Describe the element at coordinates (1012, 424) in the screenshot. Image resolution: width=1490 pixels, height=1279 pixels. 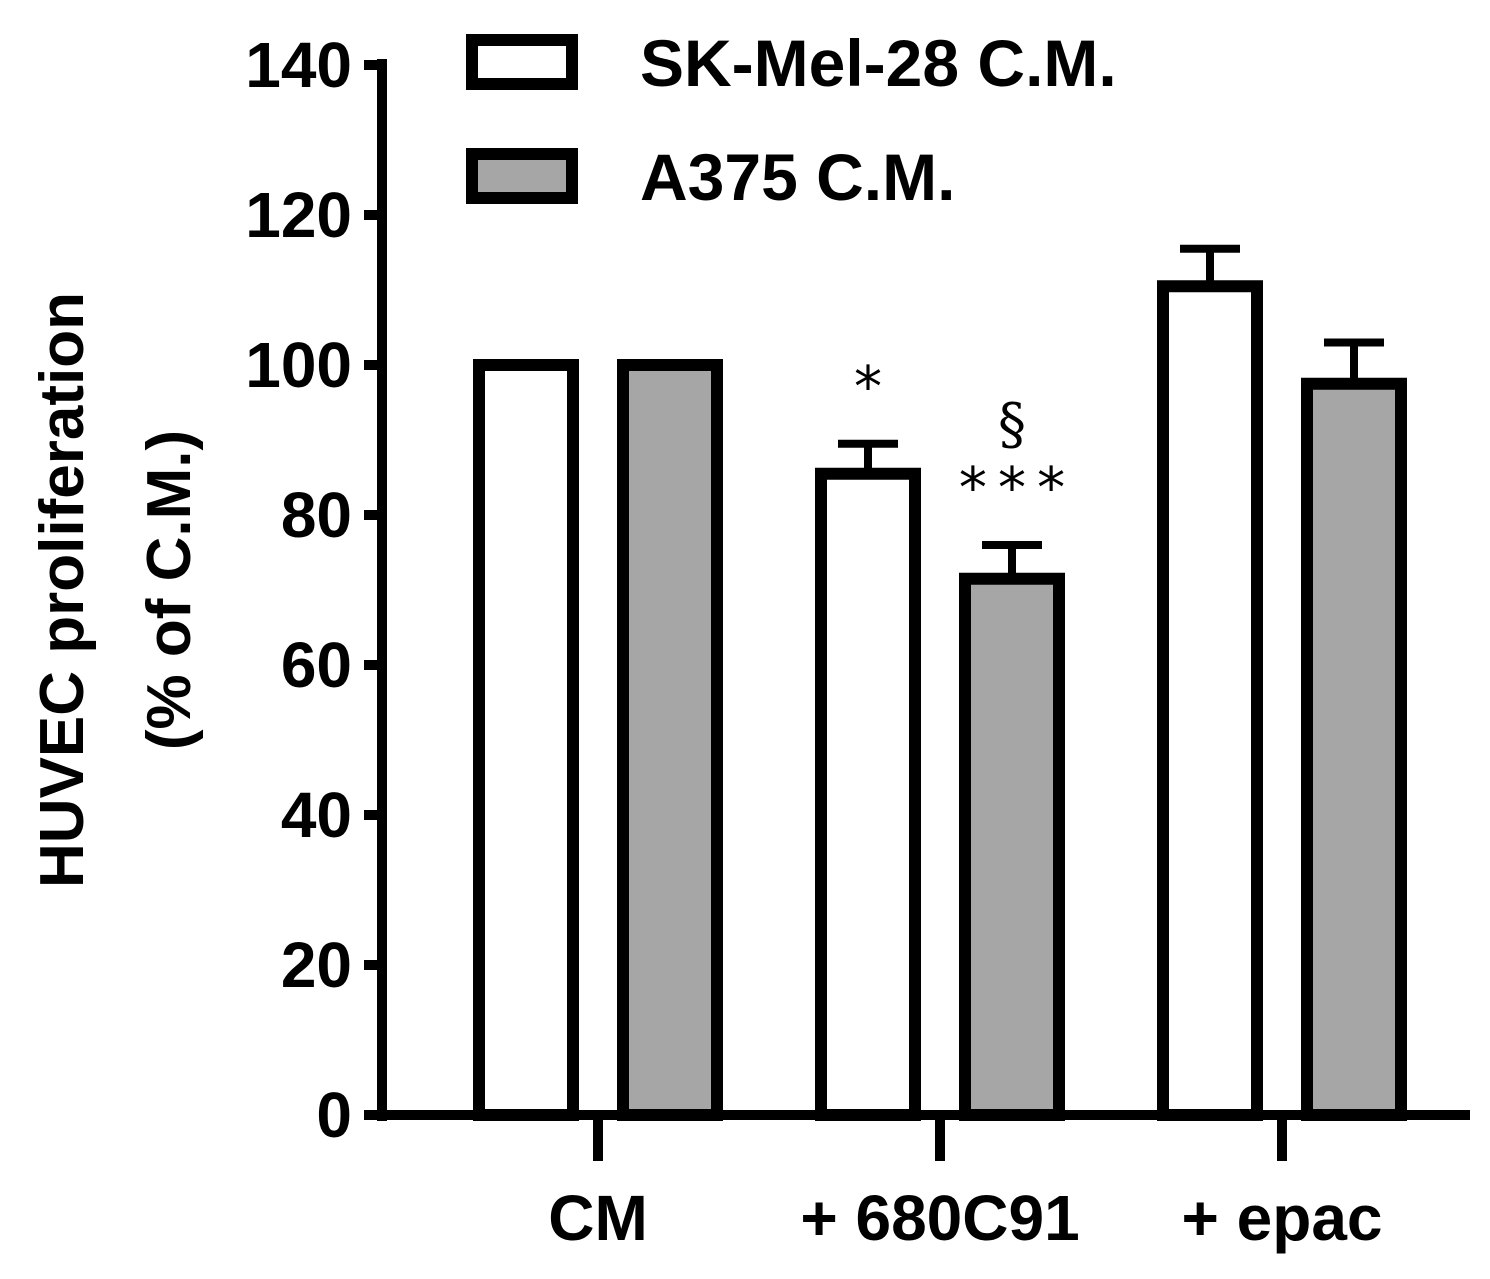
I see `significance-section-mark: §` at that location.